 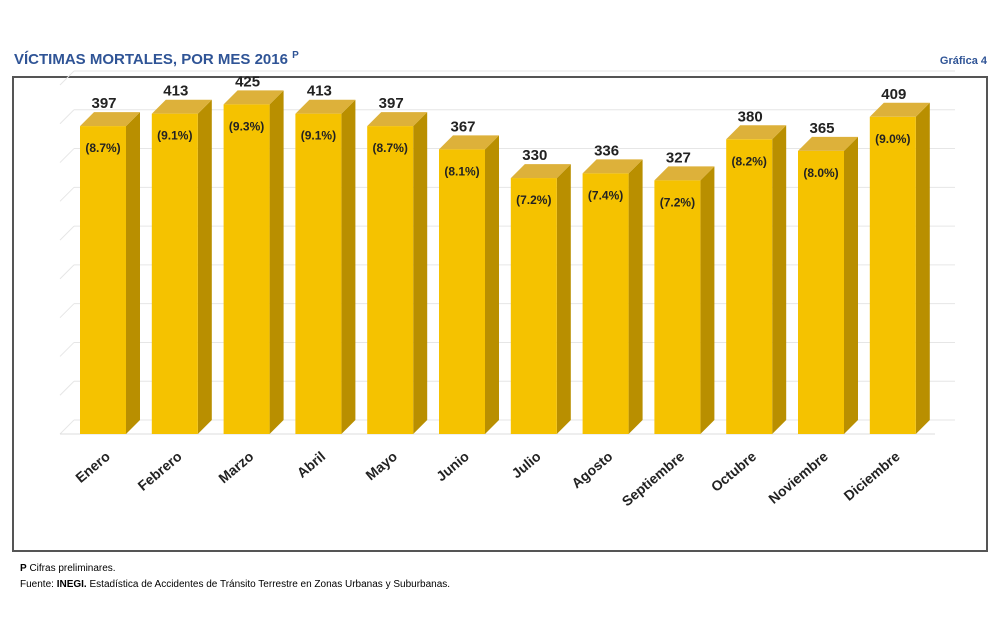 What do you see at coordinates (892, 275) in the screenshot?
I see `bar-diciembre` at bounding box center [892, 275].